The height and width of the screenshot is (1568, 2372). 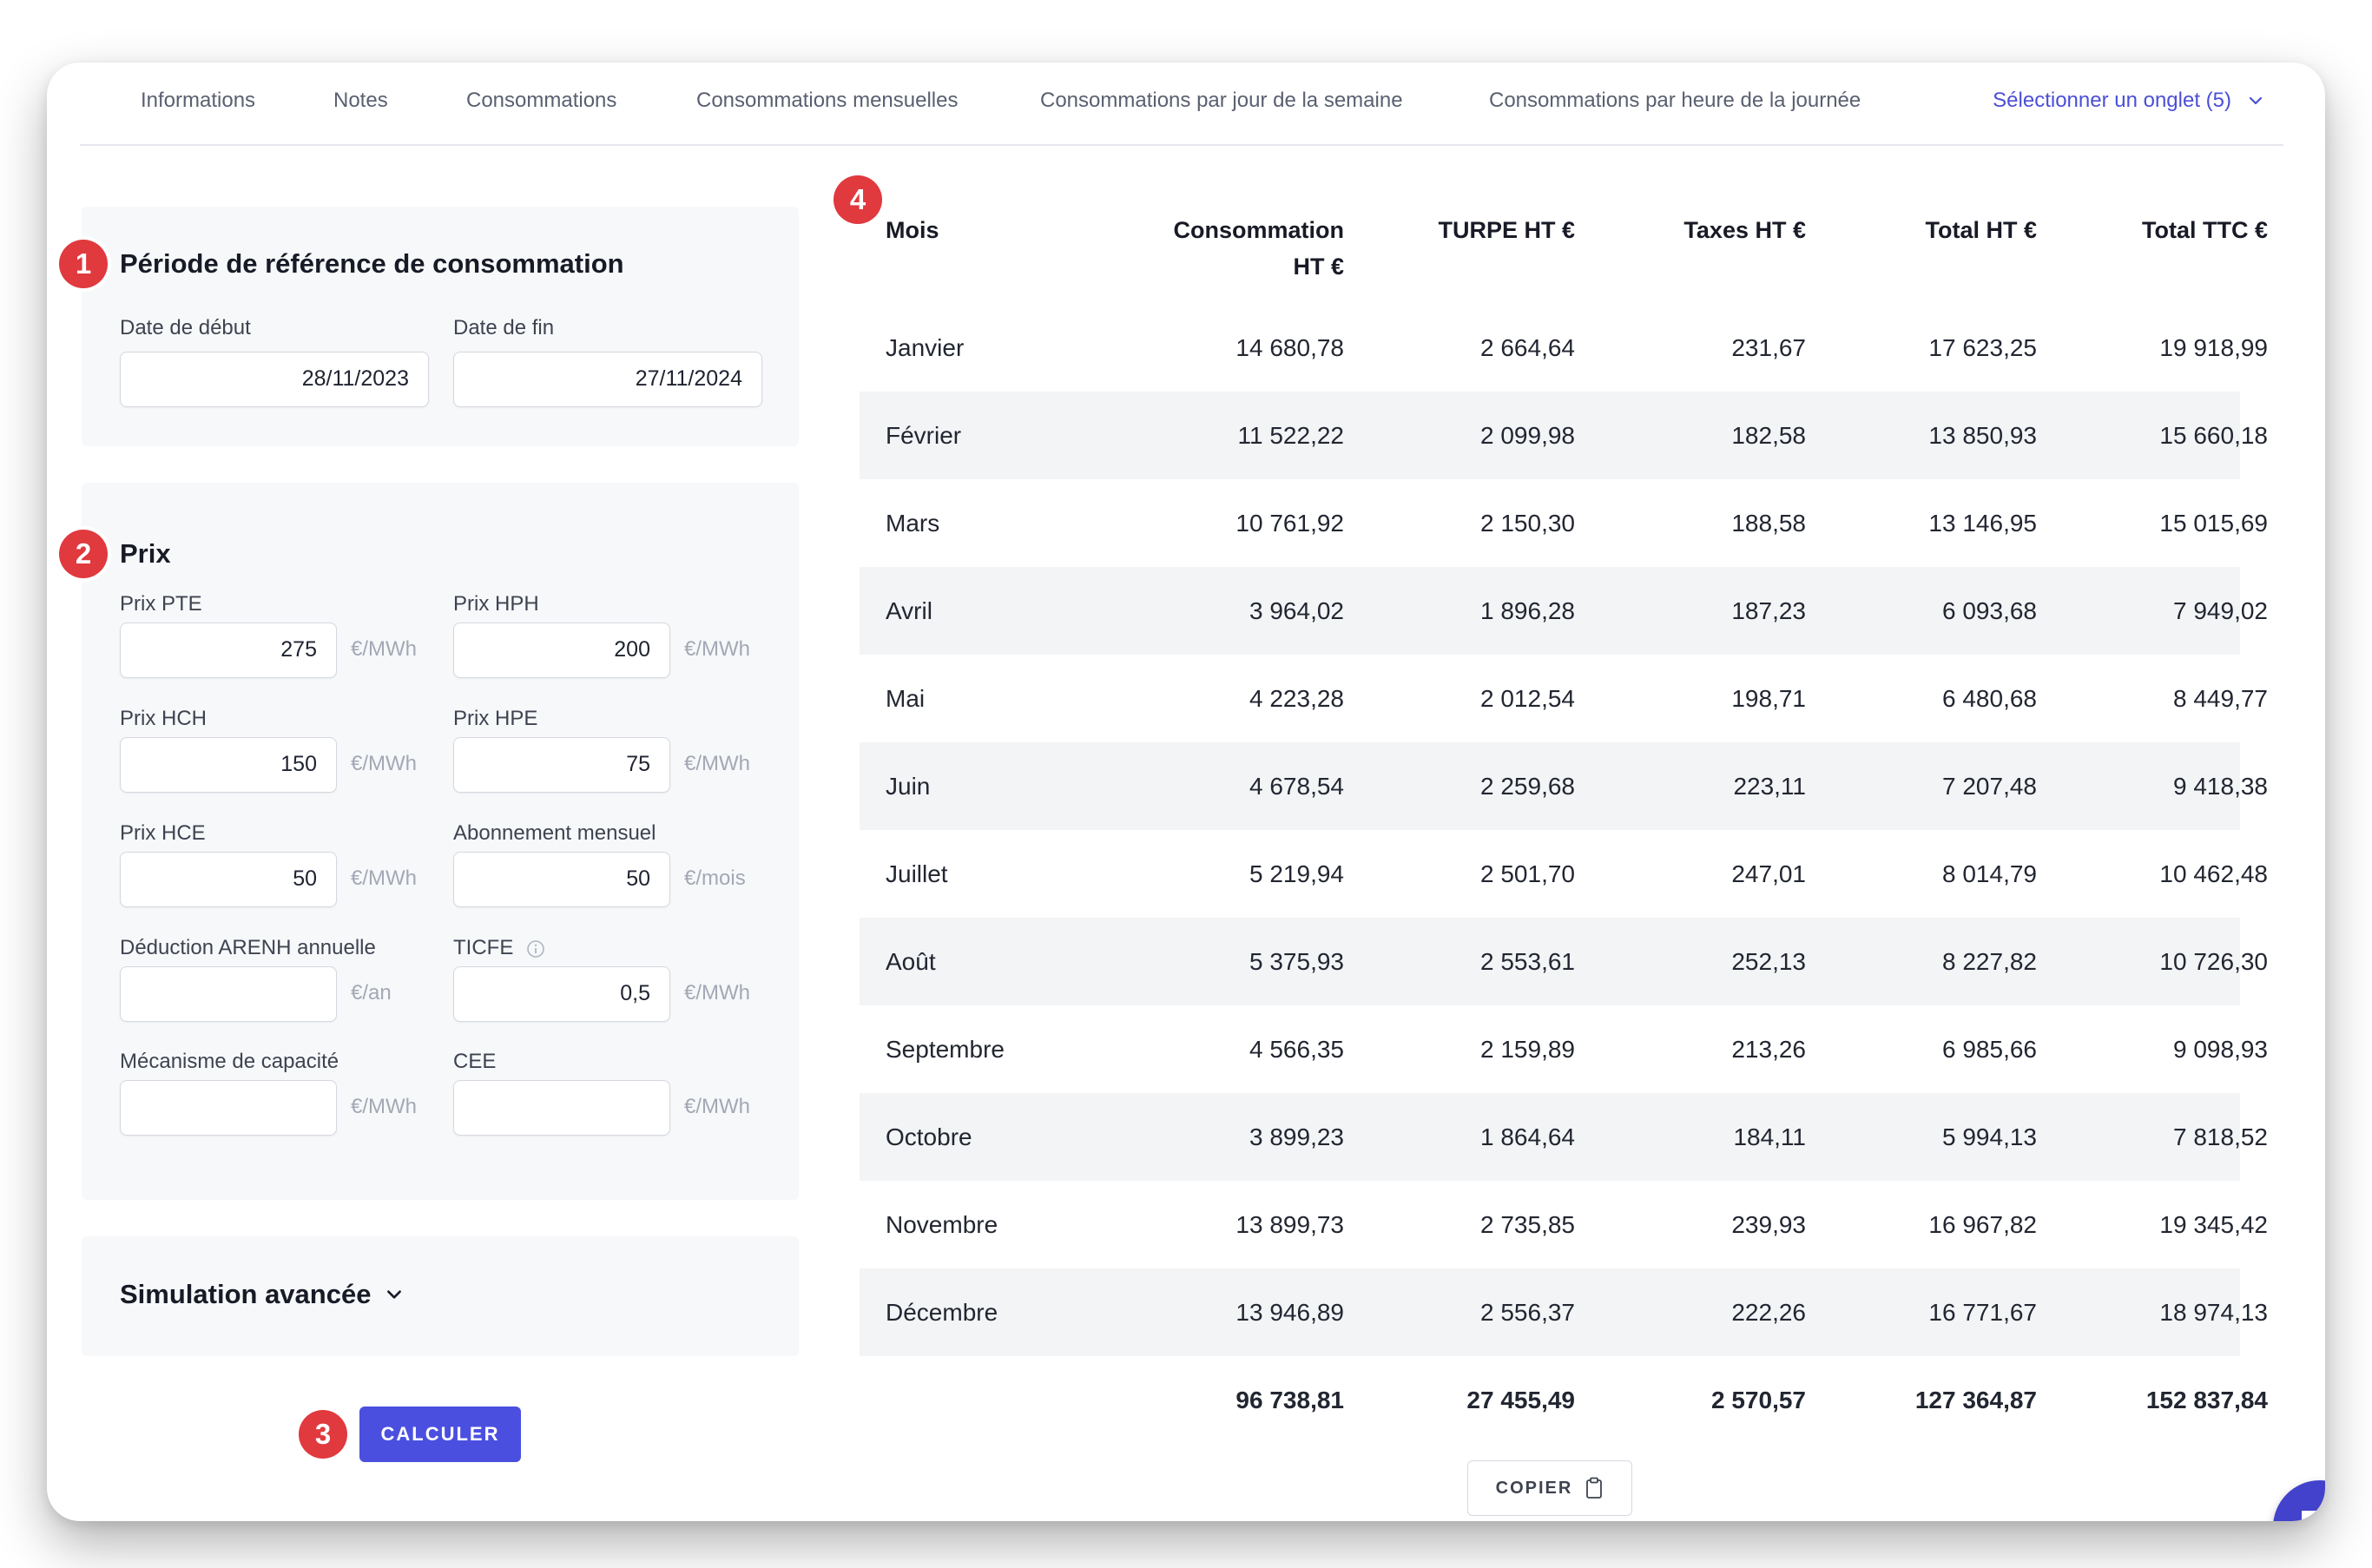 I want to click on start-date-input: 28/11/2023, so click(x=275, y=379).